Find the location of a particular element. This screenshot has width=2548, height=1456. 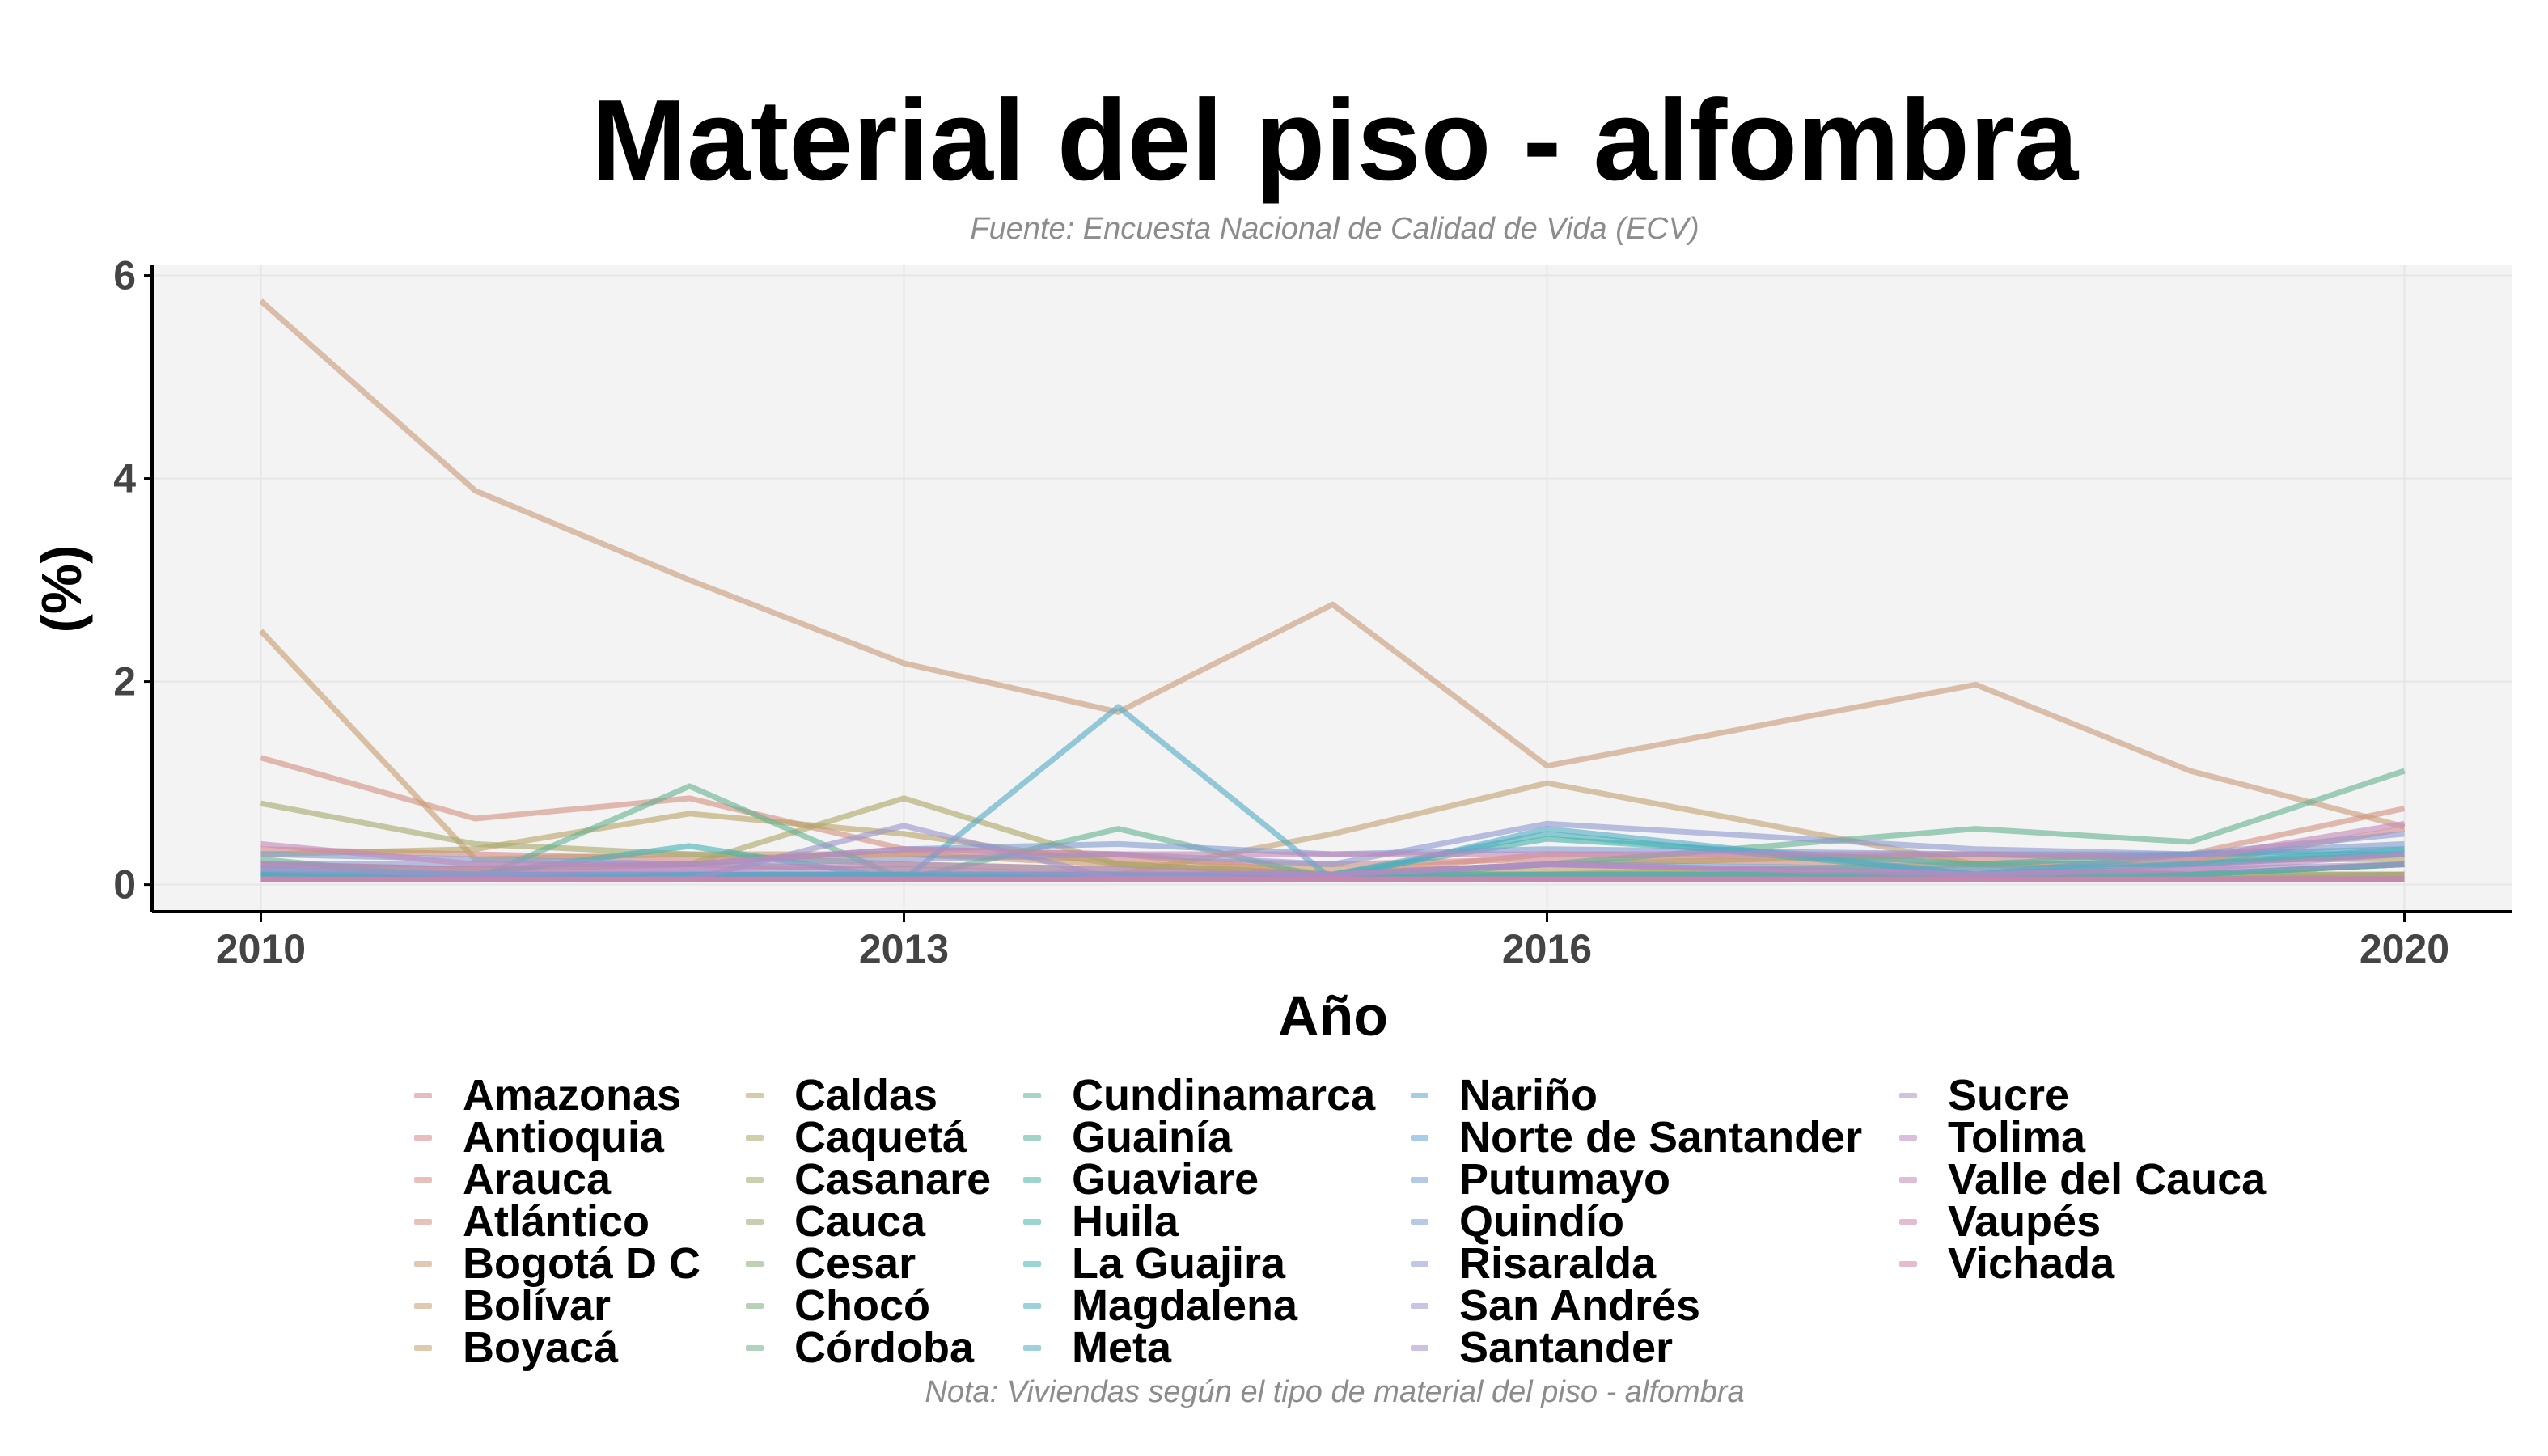

legend-item: La Guajira is located at coordinates (1154, 1264).